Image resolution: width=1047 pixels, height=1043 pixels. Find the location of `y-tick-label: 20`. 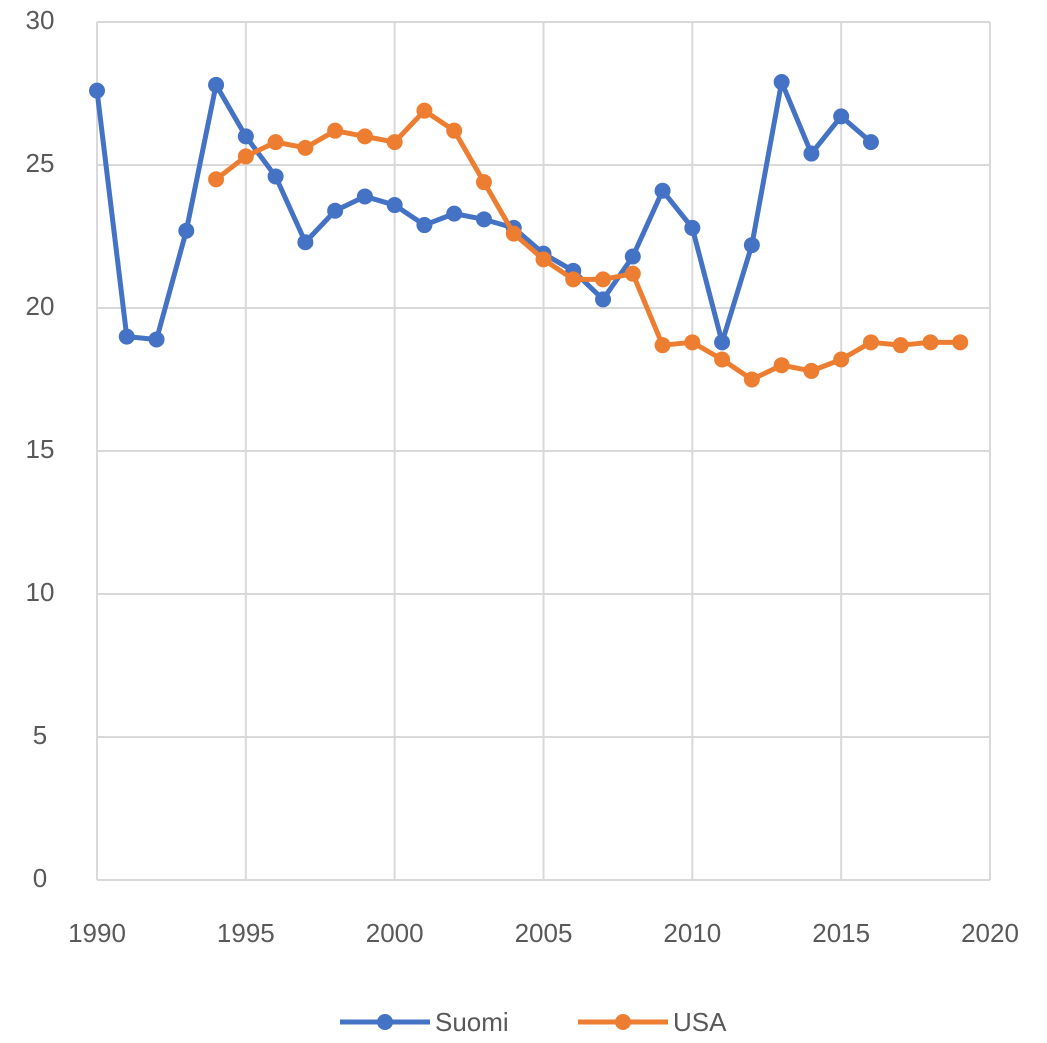

y-tick-label: 20 is located at coordinates (40, 306).